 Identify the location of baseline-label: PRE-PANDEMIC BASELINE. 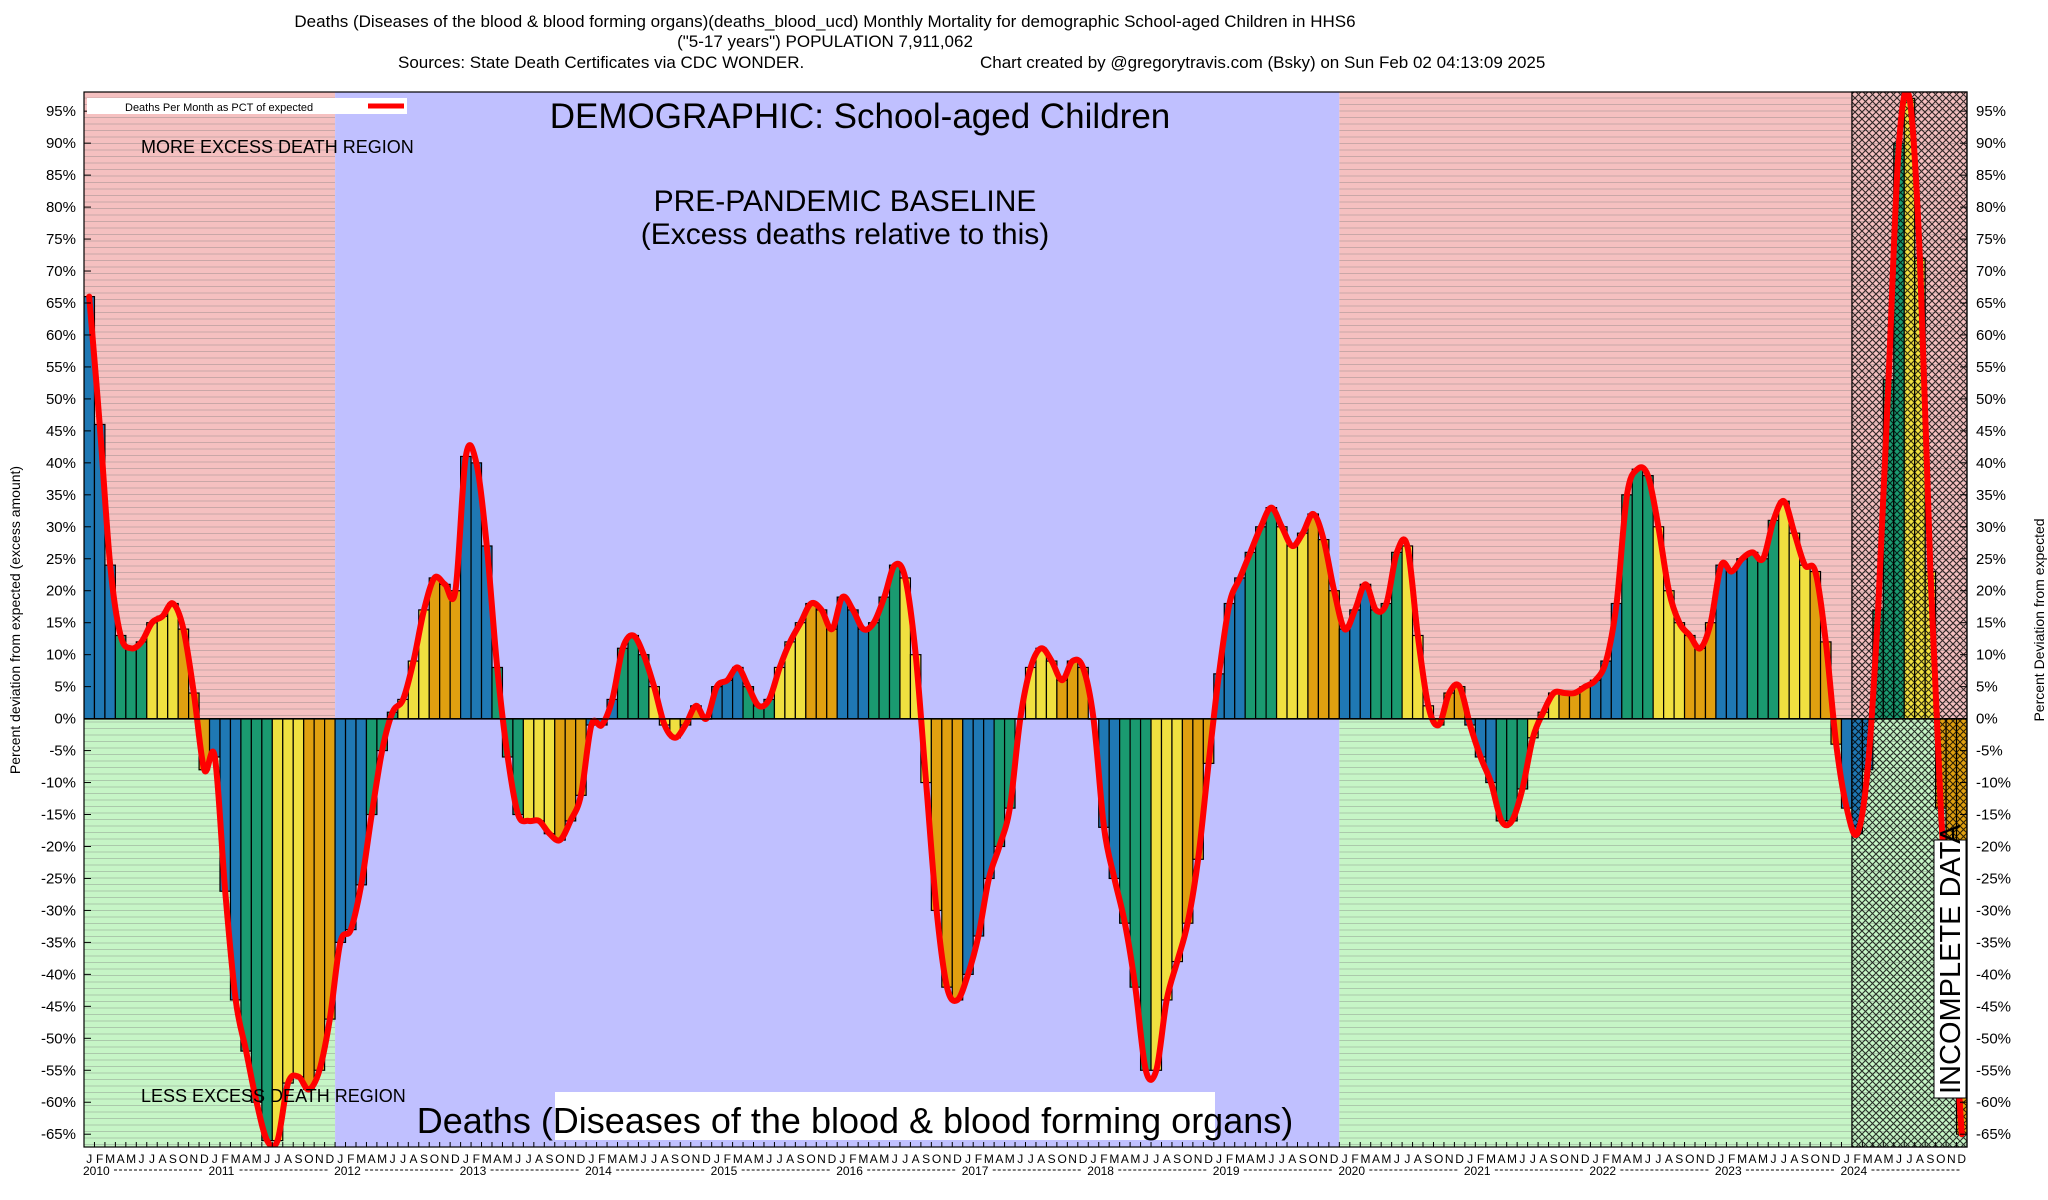
(845, 201).